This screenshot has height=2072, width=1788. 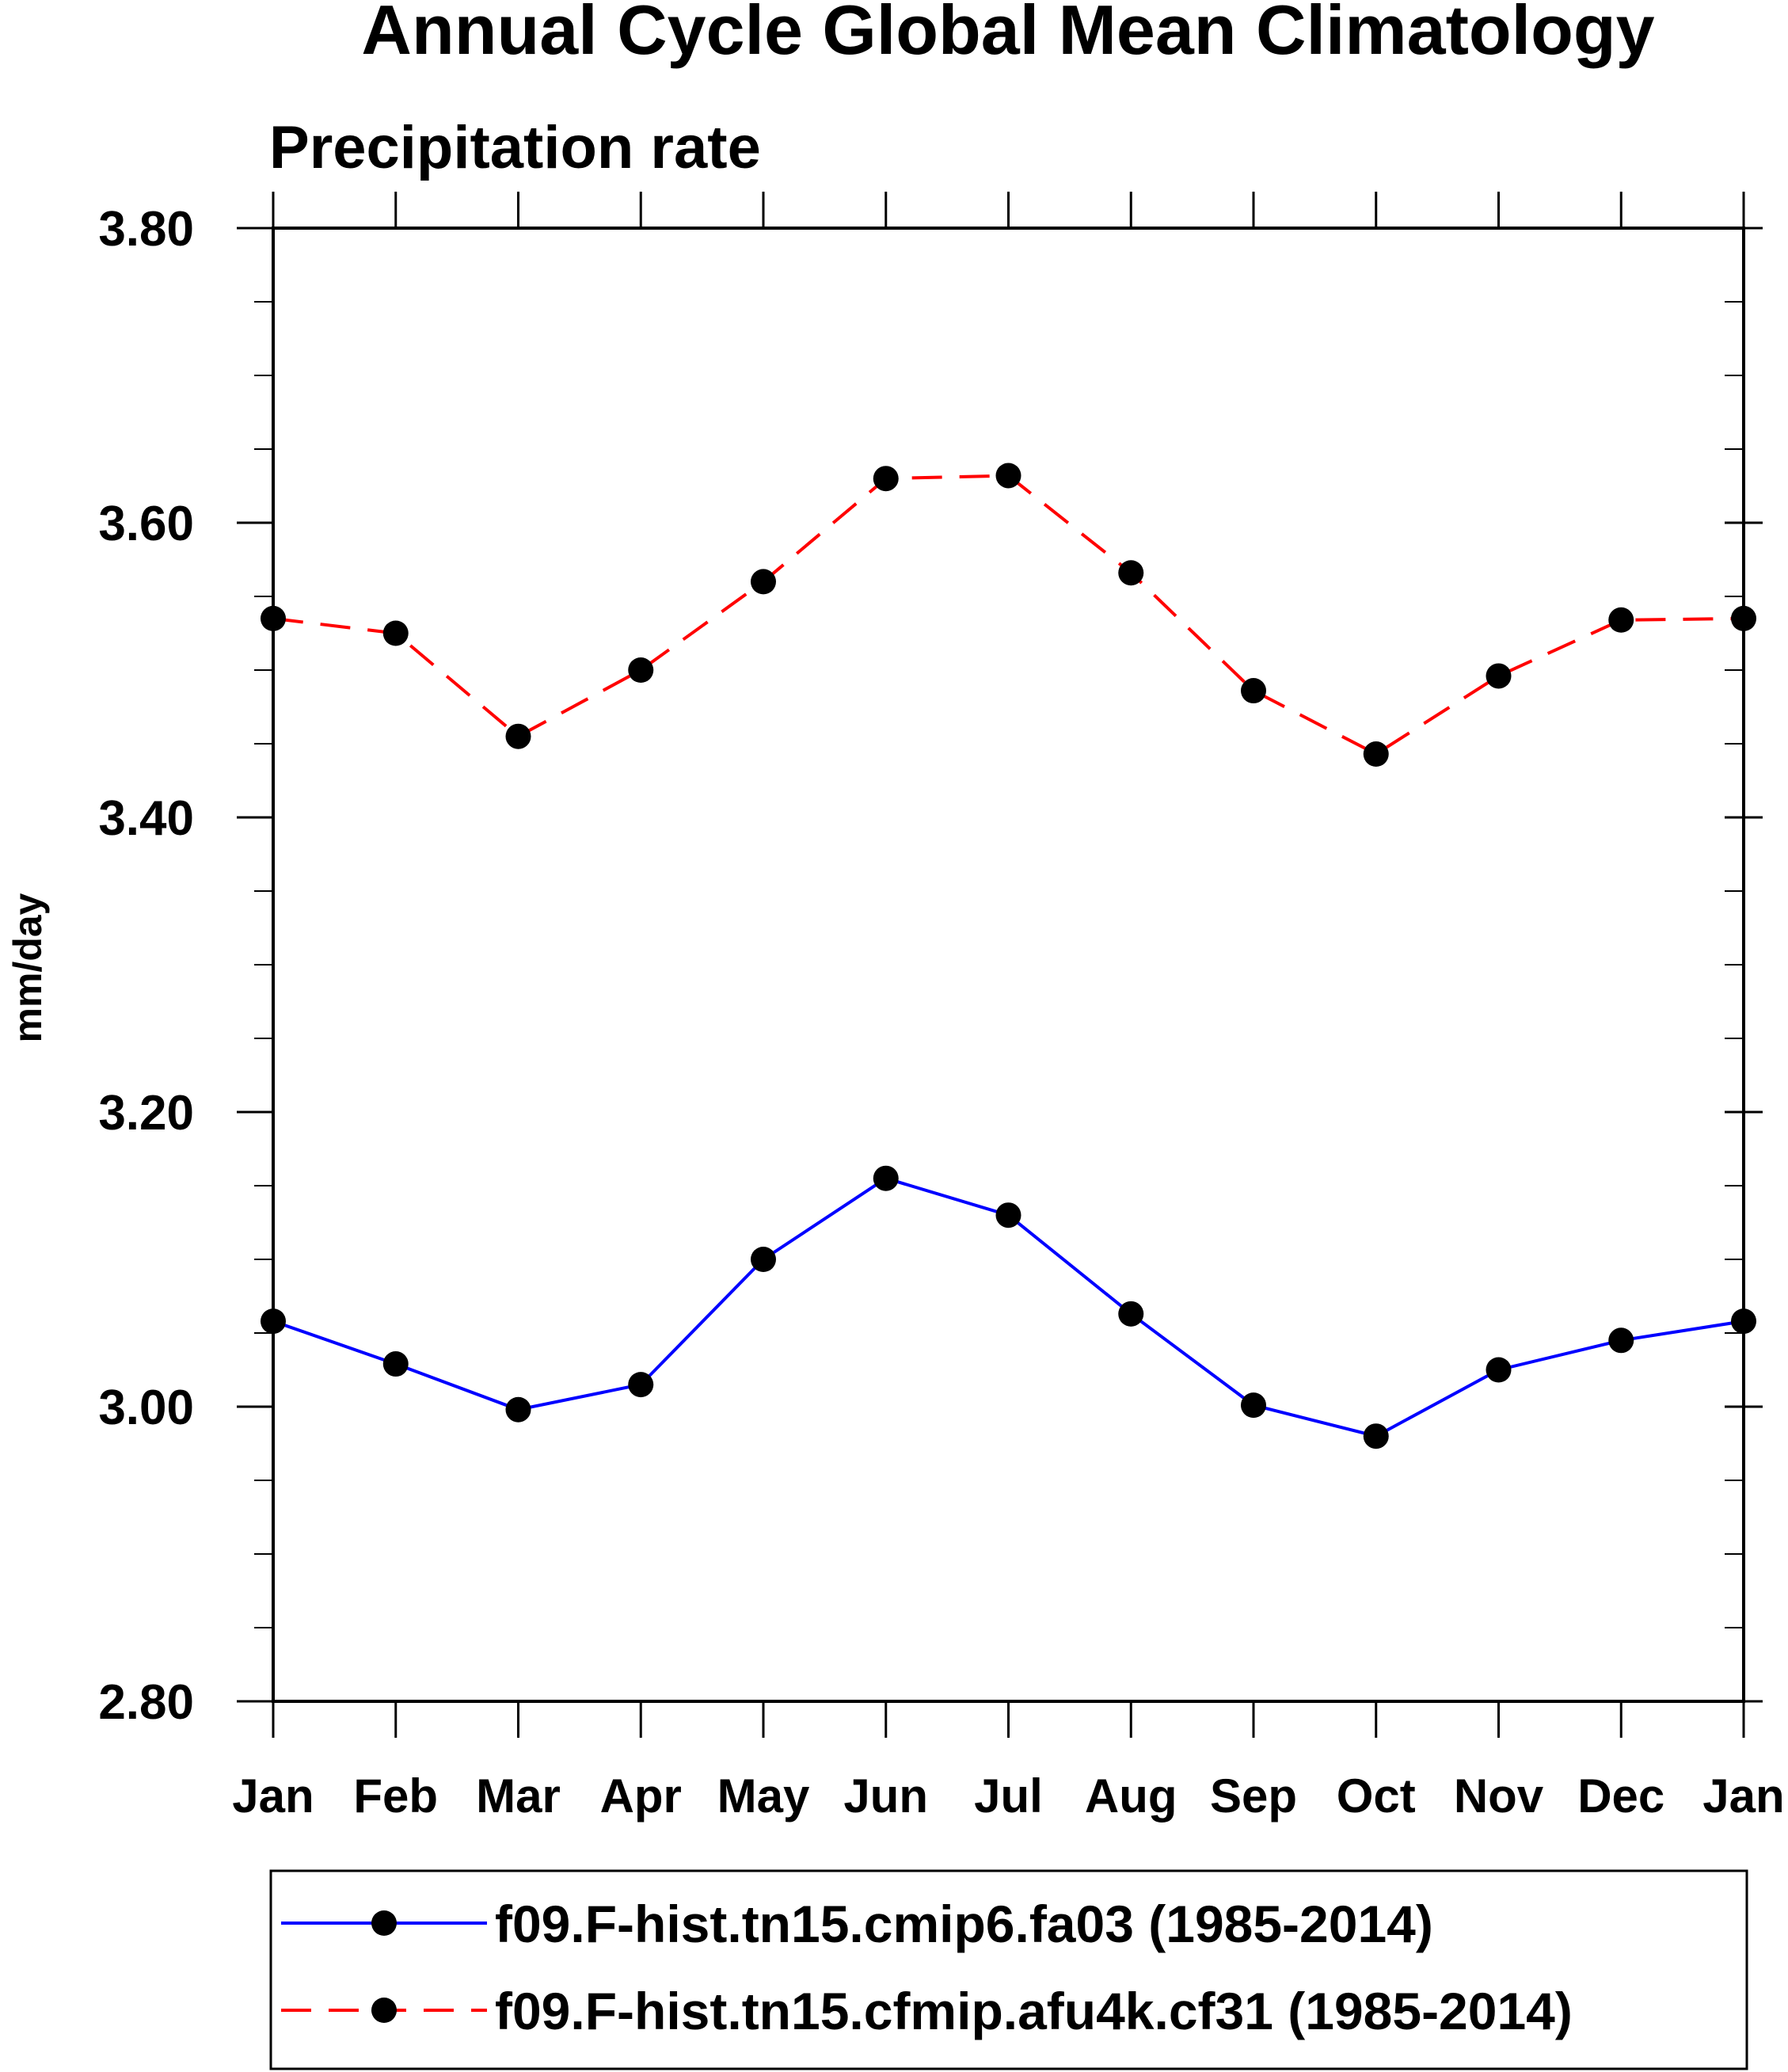 I want to click on x-tick-label: Jun, so click(x=885, y=1796).